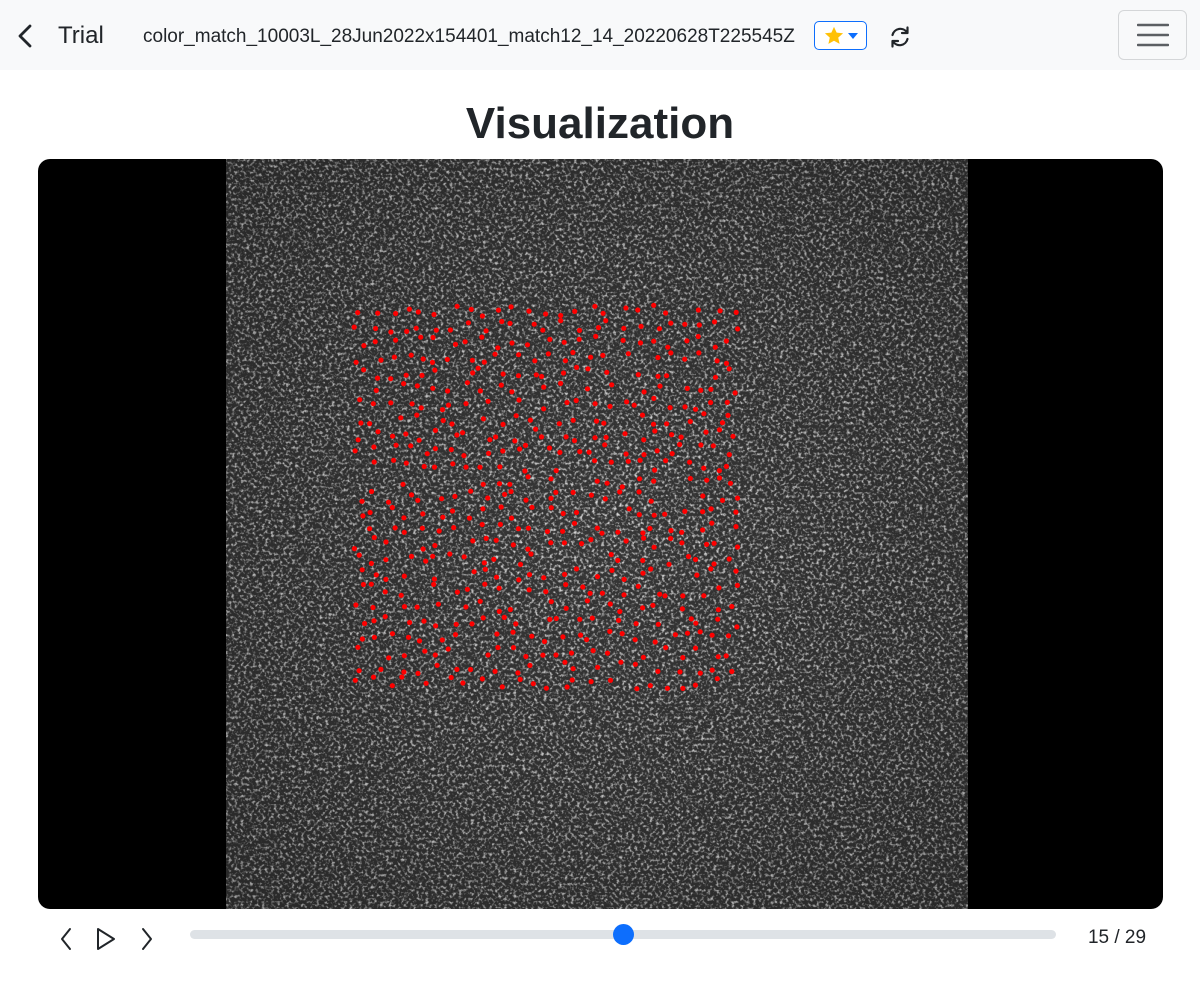 The height and width of the screenshot is (1002, 1200). Describe the element at coordinates (25, 36) in the screenshot. I see `back-button` at that location.